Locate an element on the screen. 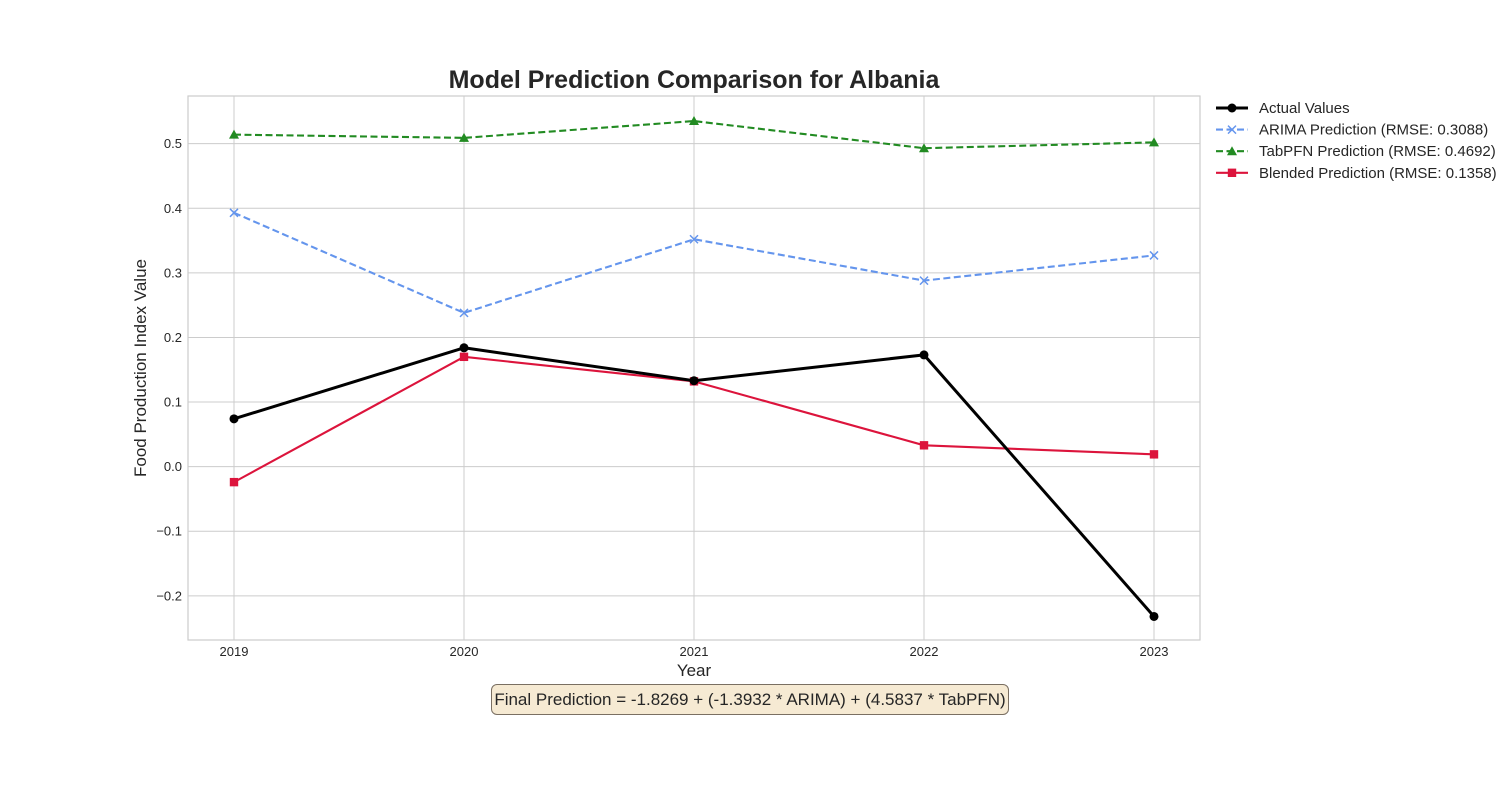 The image size is (1500, 800). legend-label: TabPFN Prediction (RMSE: 0.4692) is located at coordinates (1377, 151).